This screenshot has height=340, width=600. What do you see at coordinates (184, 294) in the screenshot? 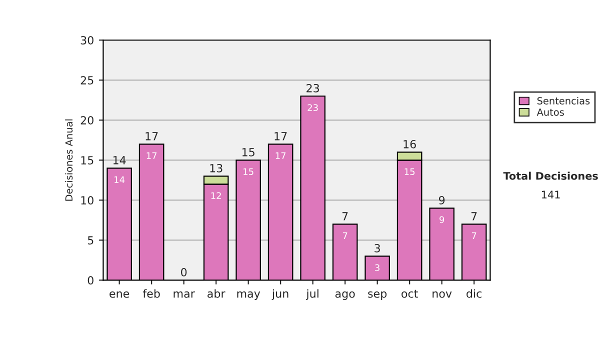
I see `x-tick-label: mar` at bounding box center [184, 294].